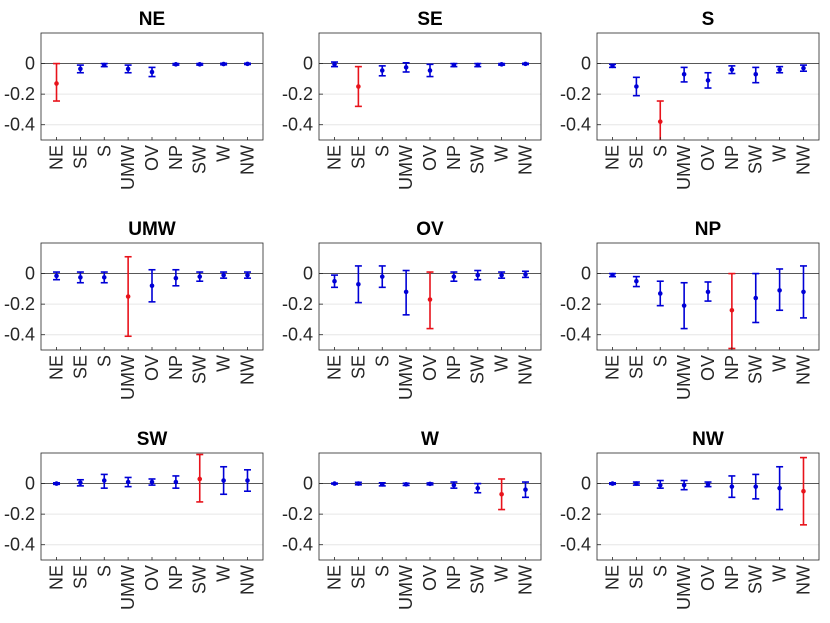  What do you see at coordinates (200, 579) in the screenshot?
I see `x-tick-label: SW` at bounding box center [200, 579].